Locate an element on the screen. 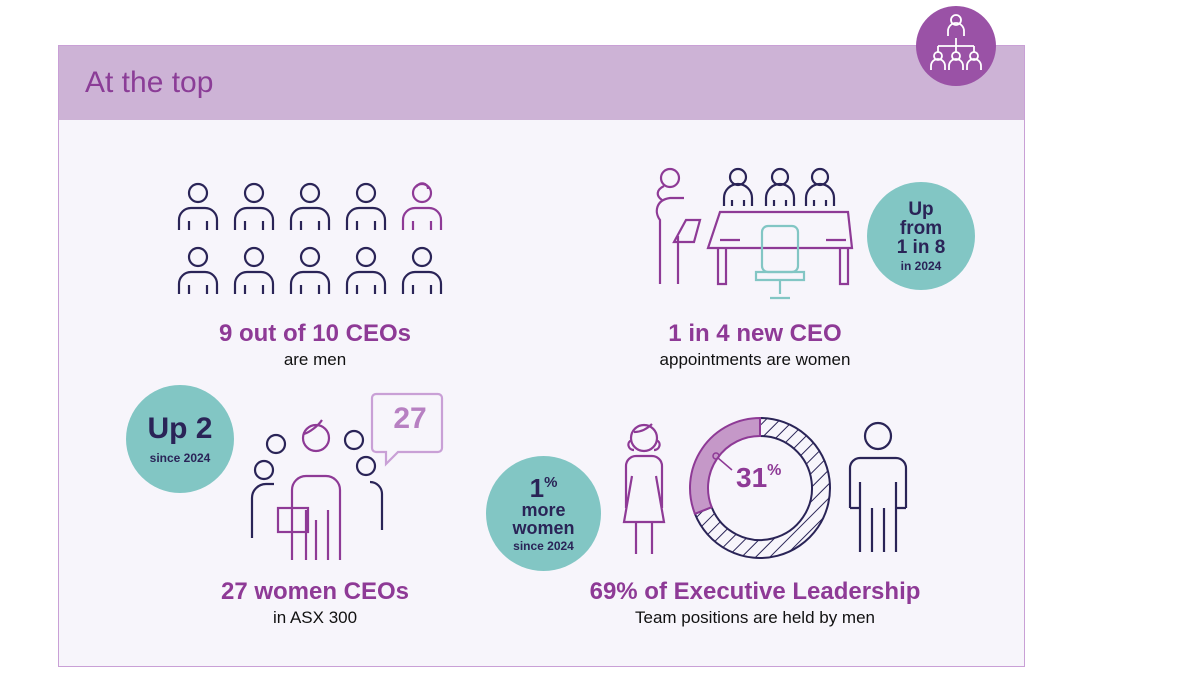  appointments-badge: Up from 1 in 8 in 2024 is located at coordinates (921, 236).